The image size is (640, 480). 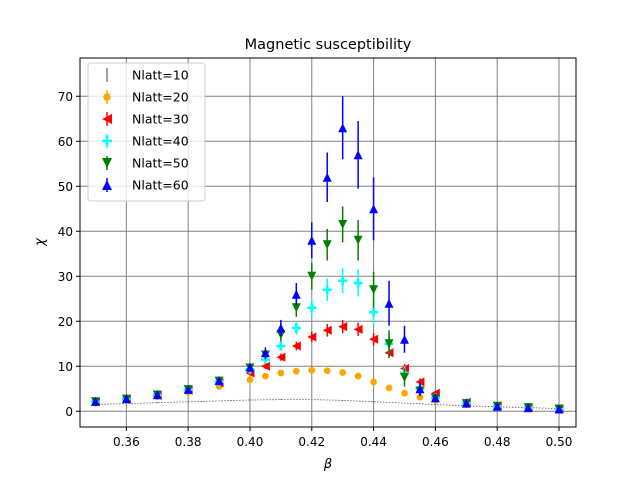 I want to click on legend-label: Nlatt=50, so click(x=160, y=163).